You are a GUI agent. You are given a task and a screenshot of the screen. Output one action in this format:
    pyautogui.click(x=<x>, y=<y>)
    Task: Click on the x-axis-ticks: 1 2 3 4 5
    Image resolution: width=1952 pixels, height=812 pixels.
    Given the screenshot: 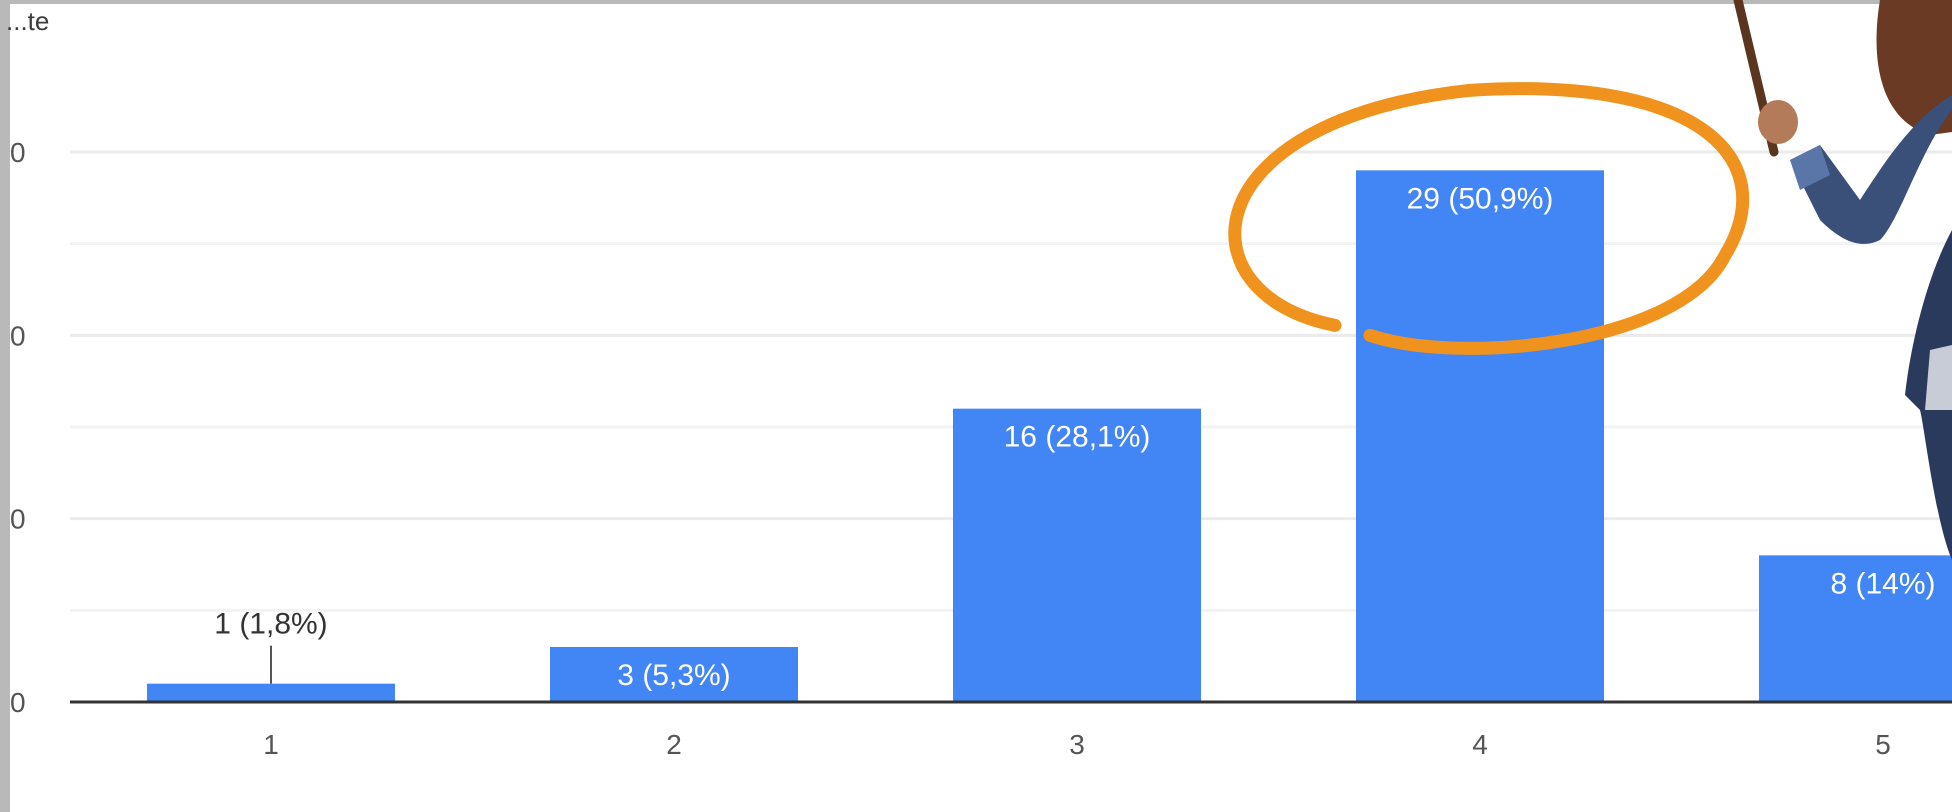 What is the action you would take?
    pyautogui.click(x=1077, y=744)
    